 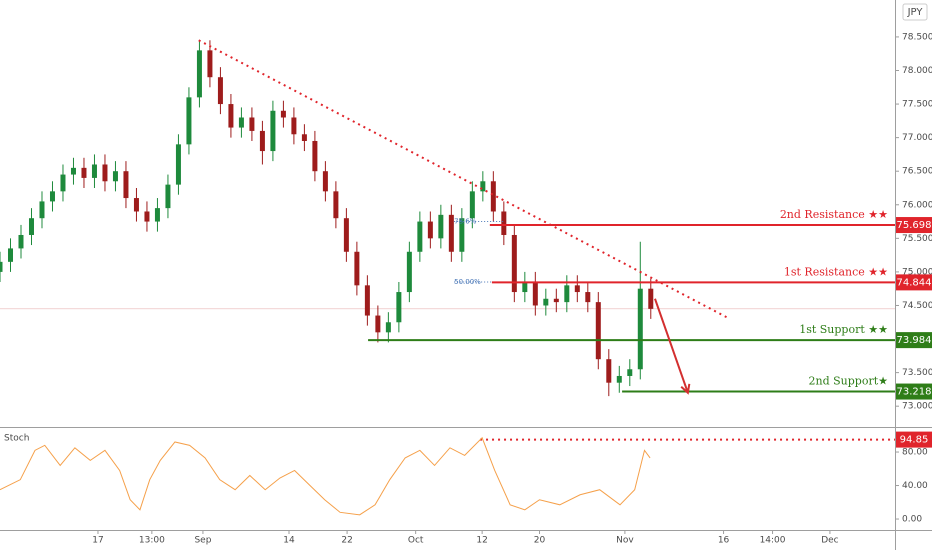 I want to click on x-tick-label: 12, so click(x=481, y=541).